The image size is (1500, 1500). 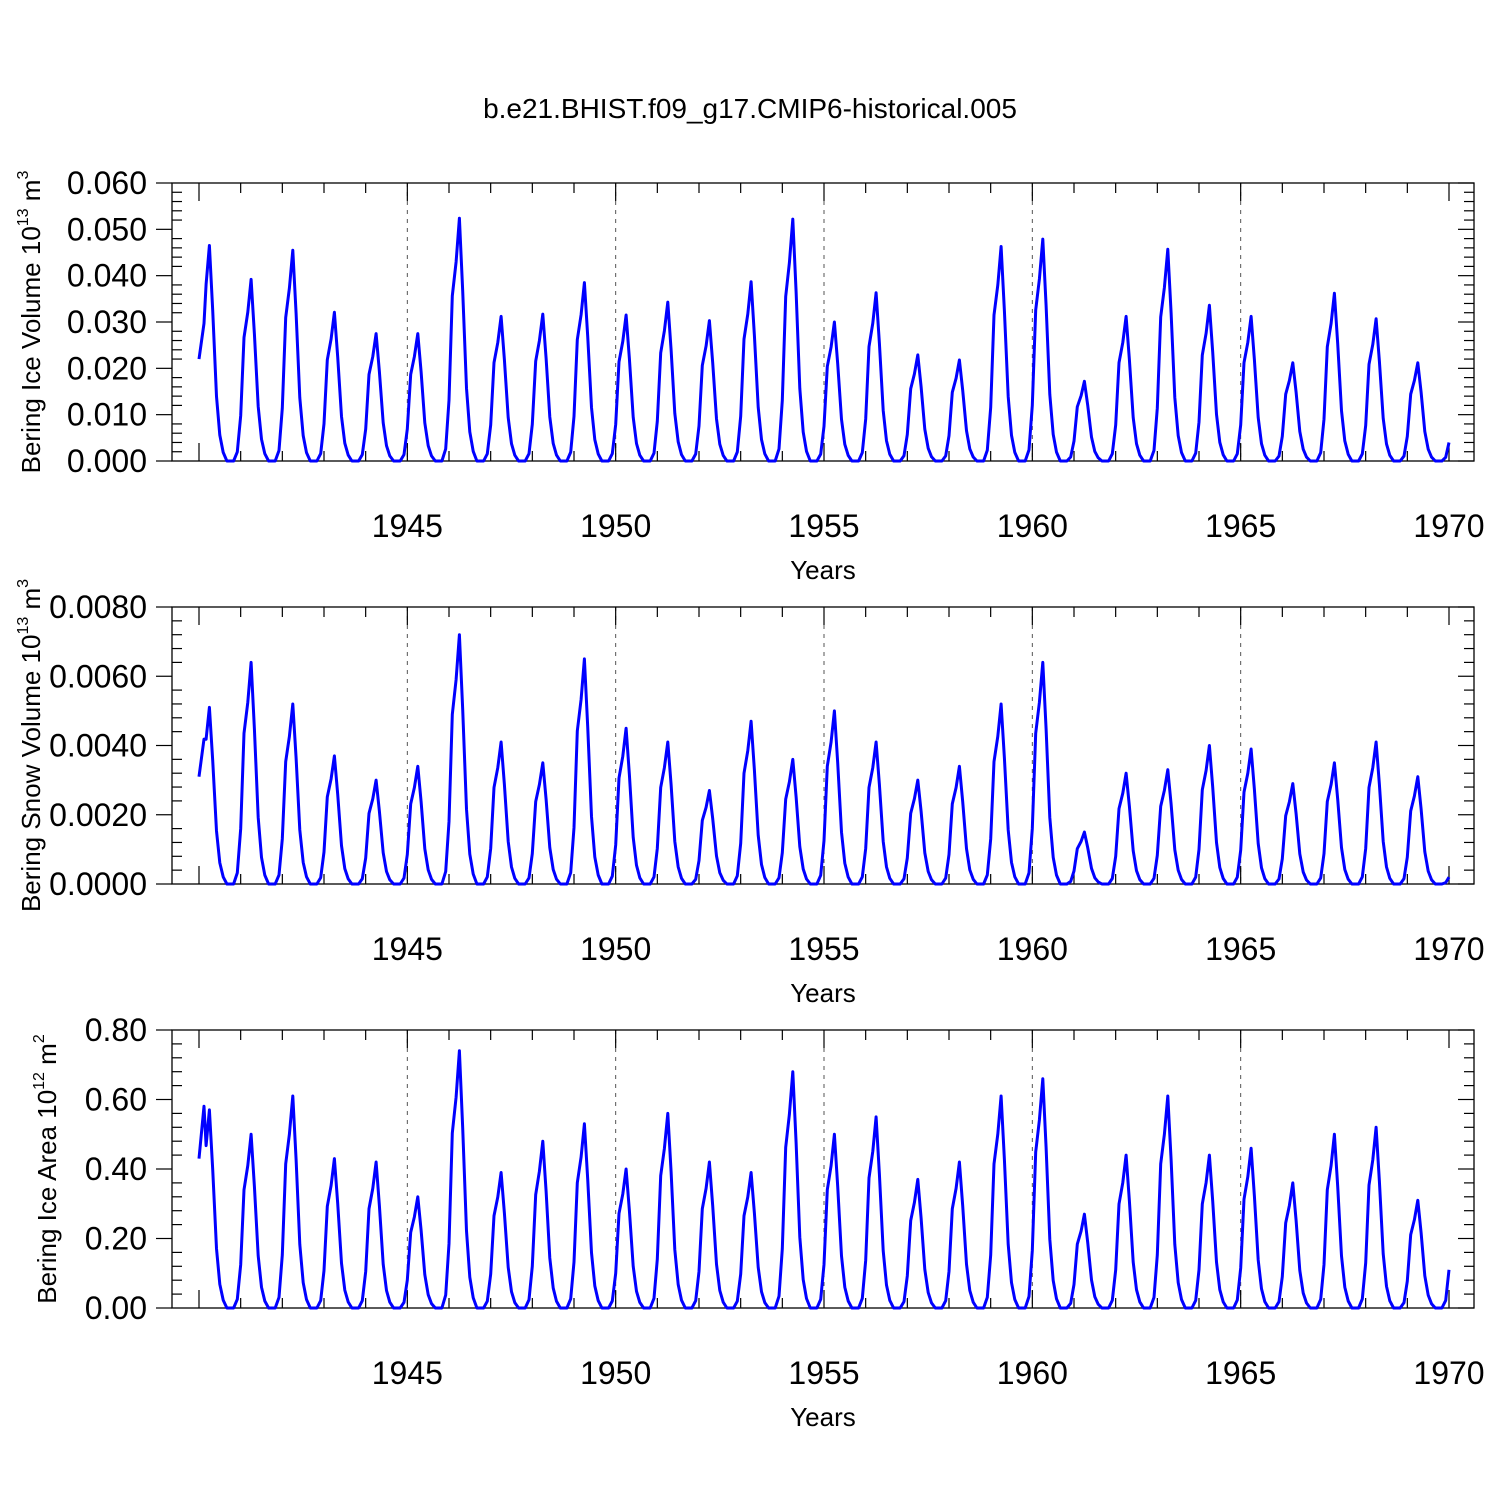 I want to click on y-tick-label: 0.060, so click(x=107, y=183).